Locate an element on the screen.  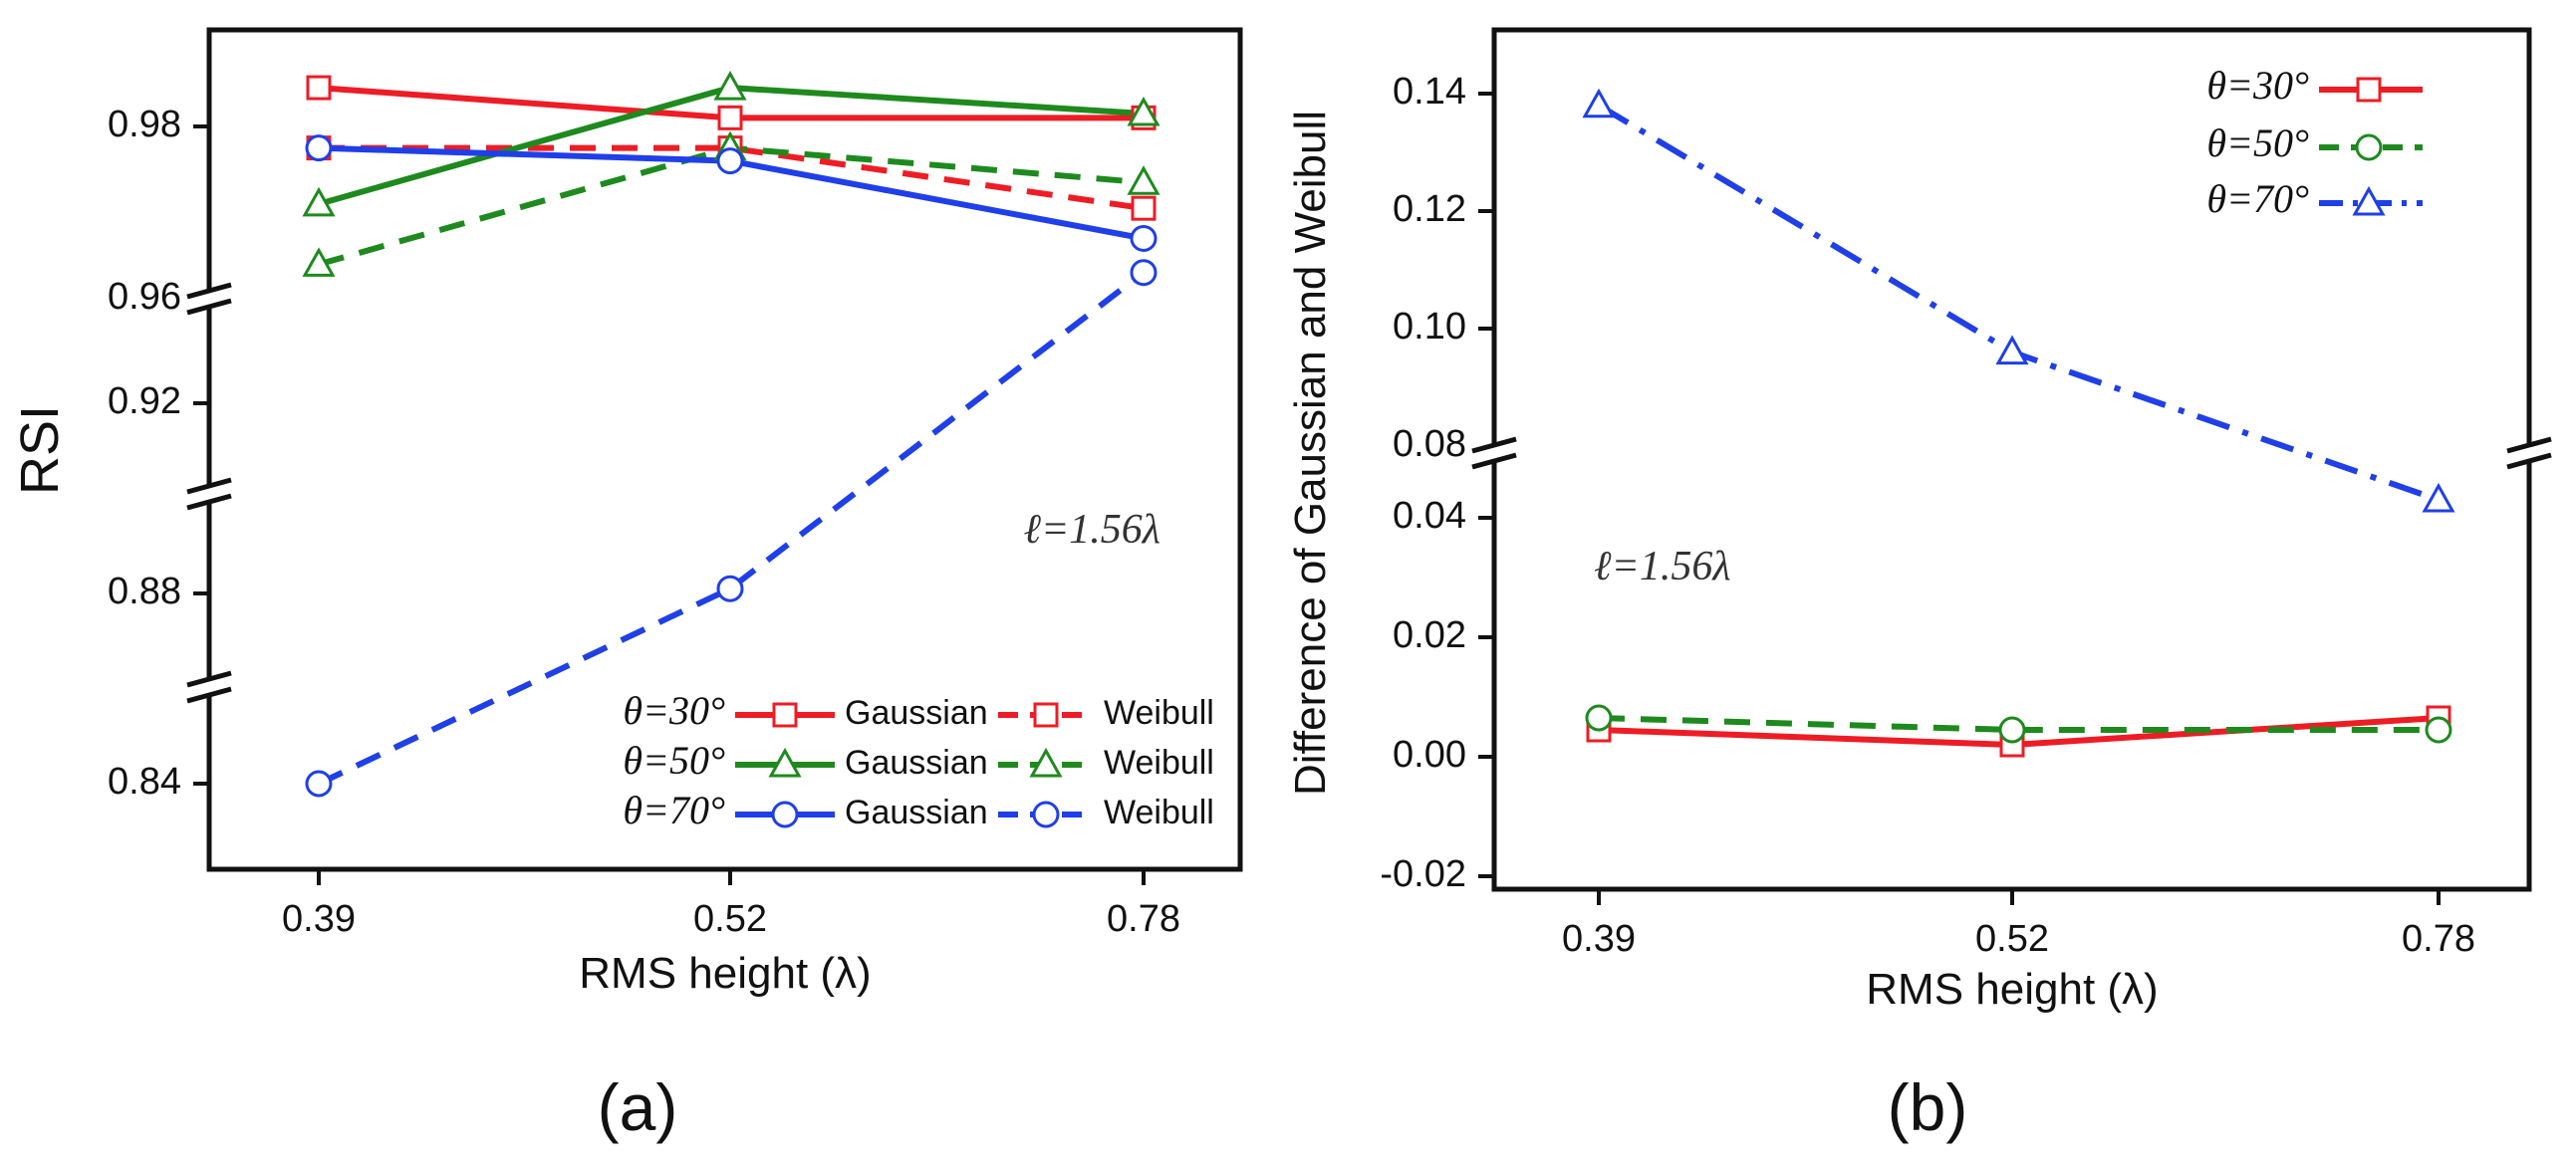
axis-break-left is located at coordinates (1494, 453).